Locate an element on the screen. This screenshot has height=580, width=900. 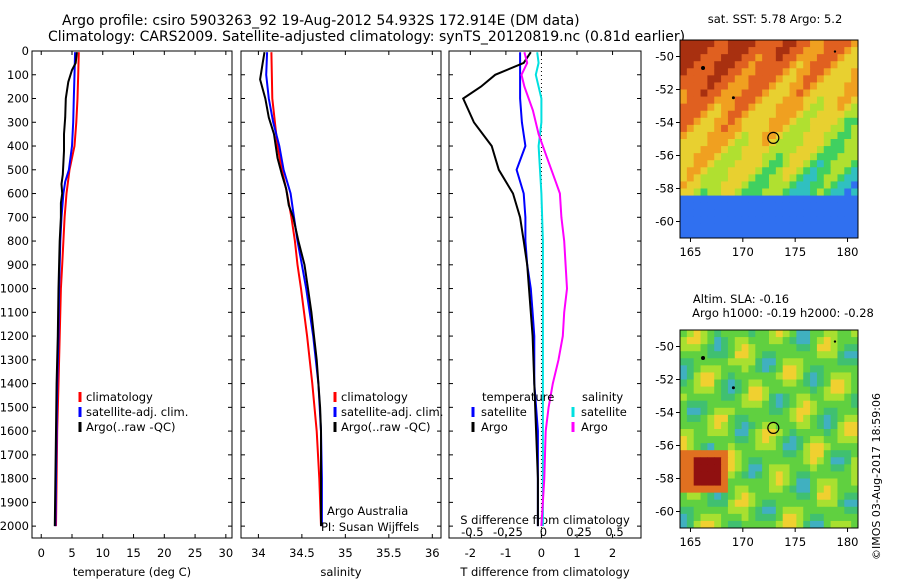
map-frame-sla is located at coordinates (769, 429).